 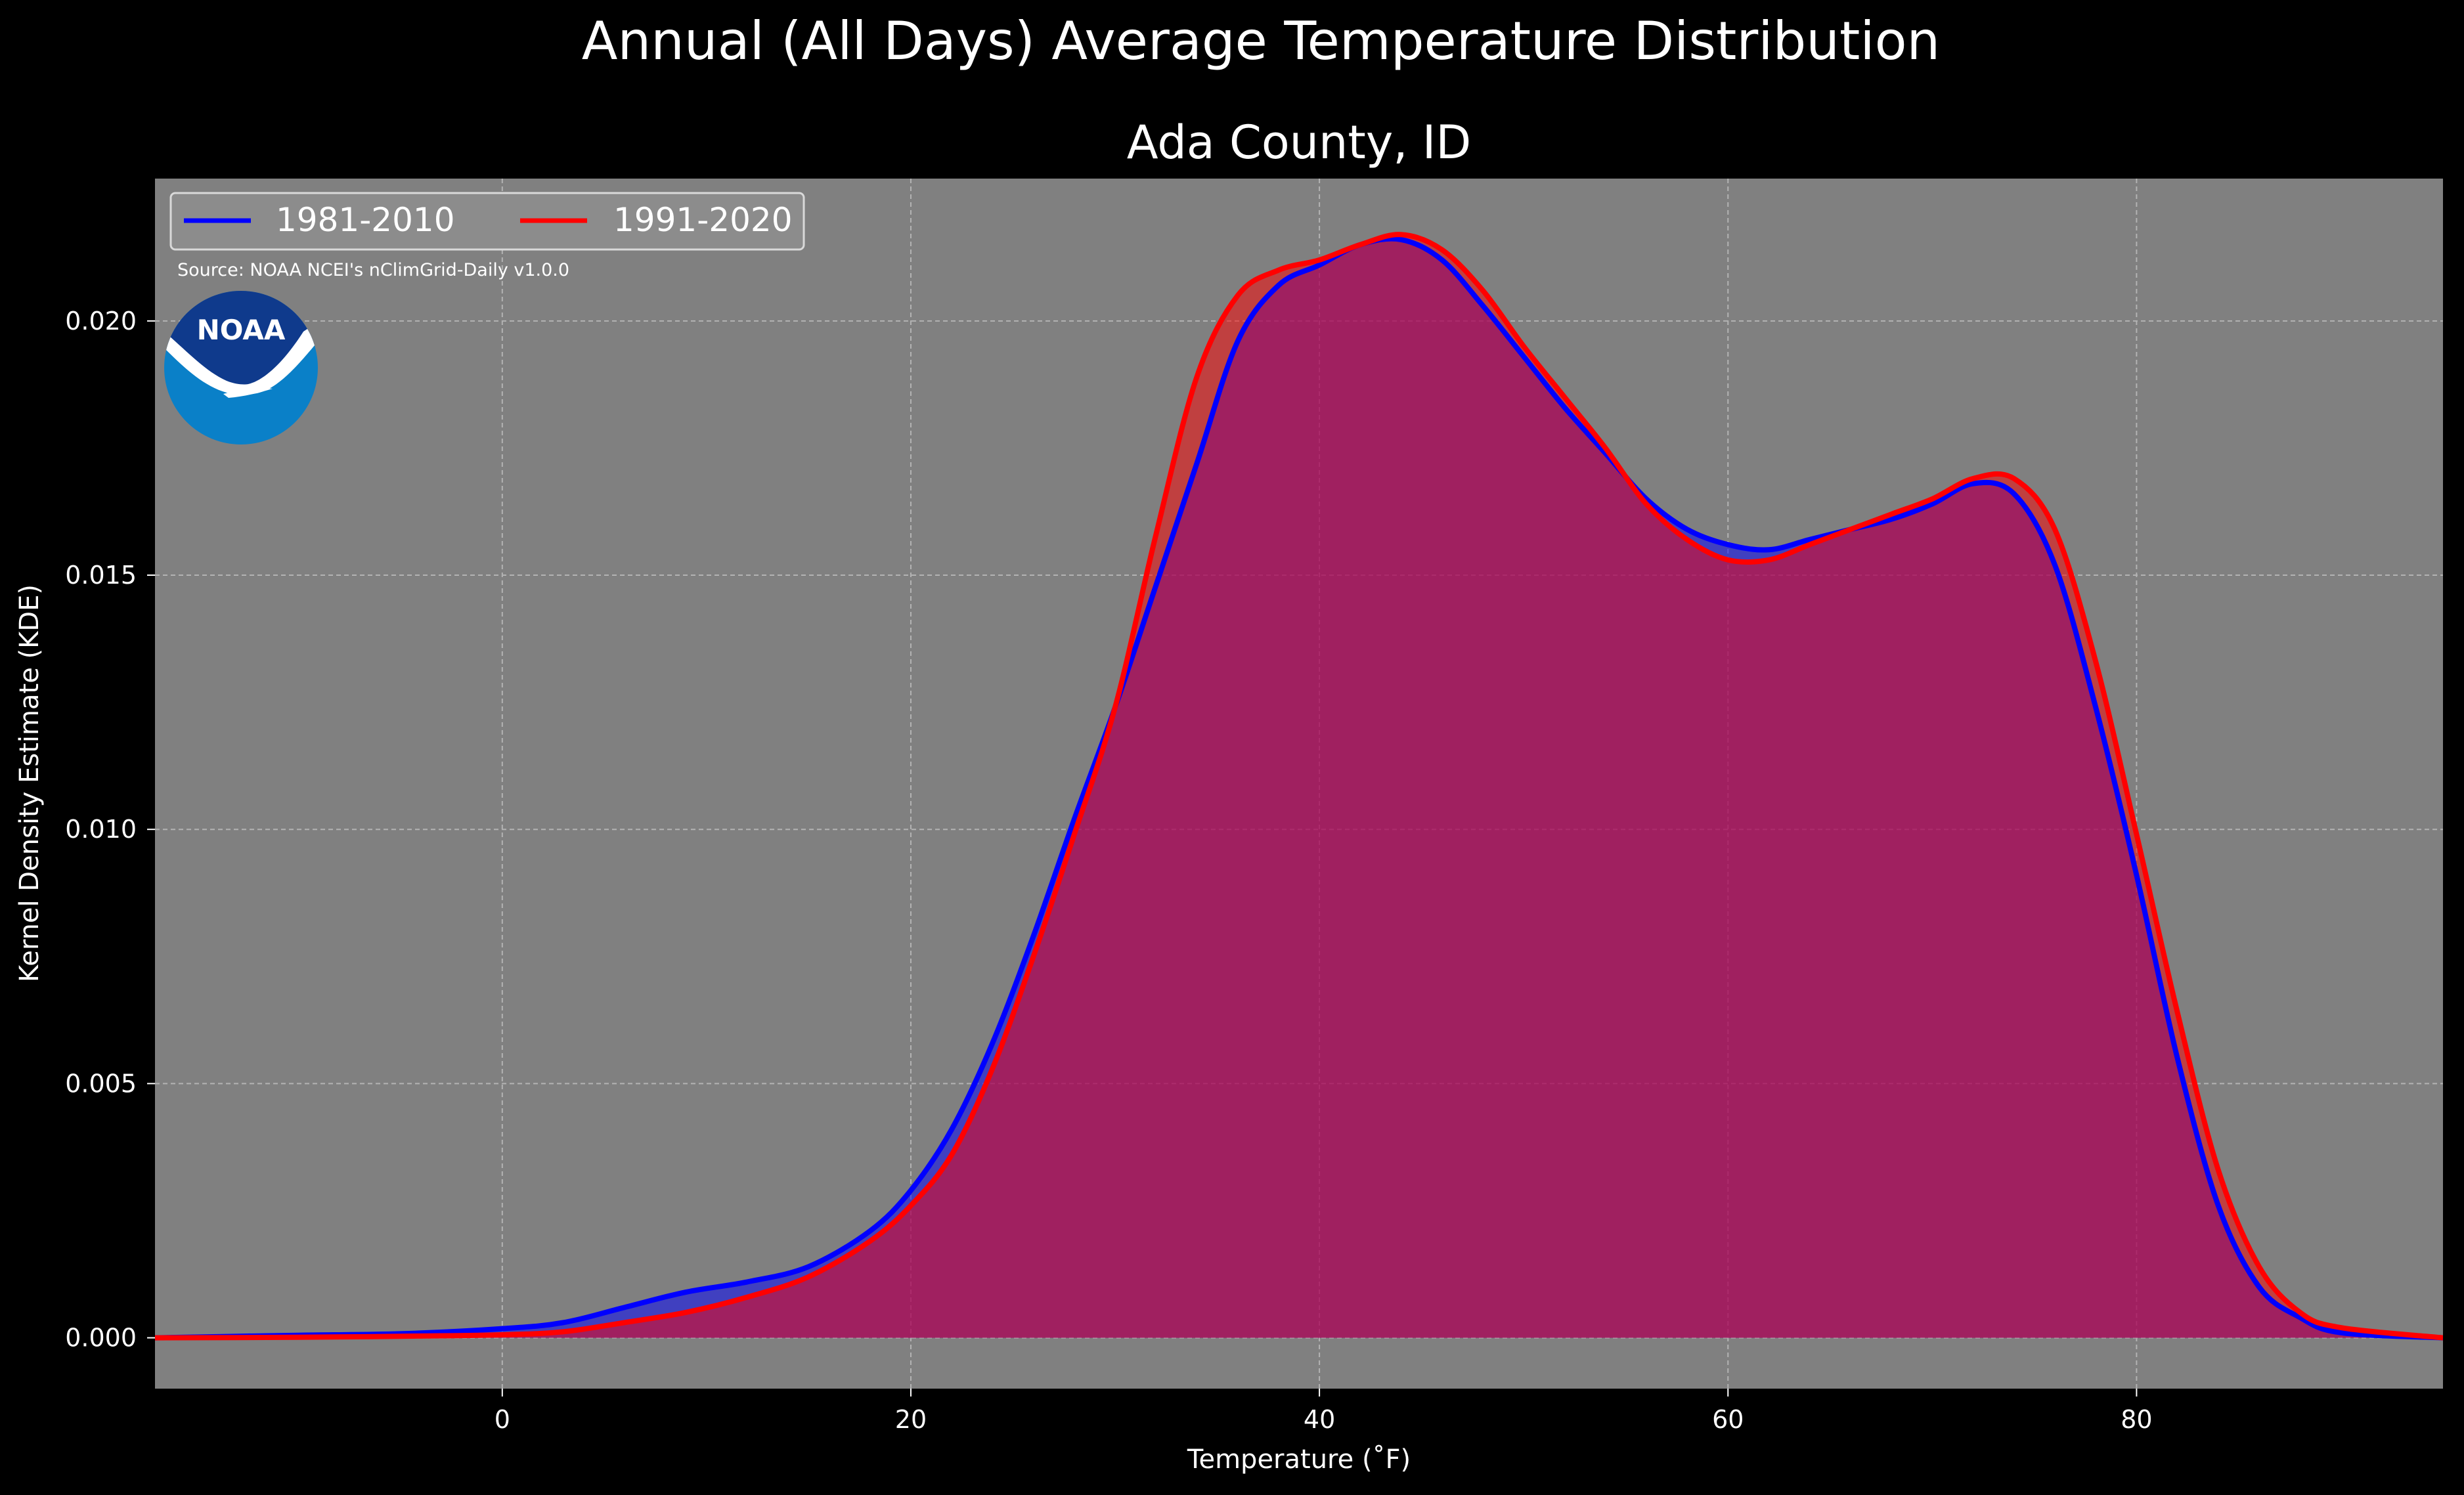 I want to click on legend-box, so click(x=487, y=221).